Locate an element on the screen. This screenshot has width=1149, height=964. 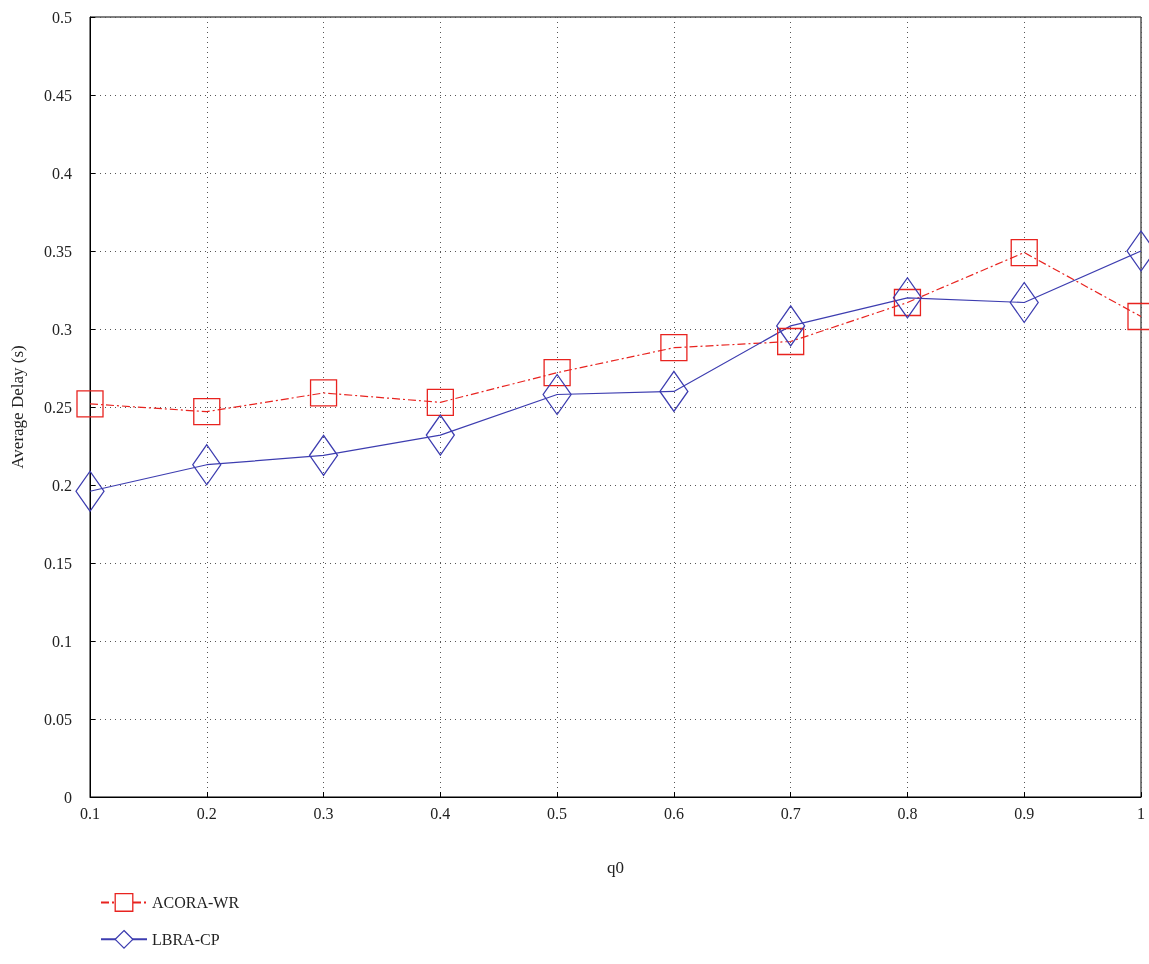
x-tick-label: 0.2 is located at coordinates (206, 813).